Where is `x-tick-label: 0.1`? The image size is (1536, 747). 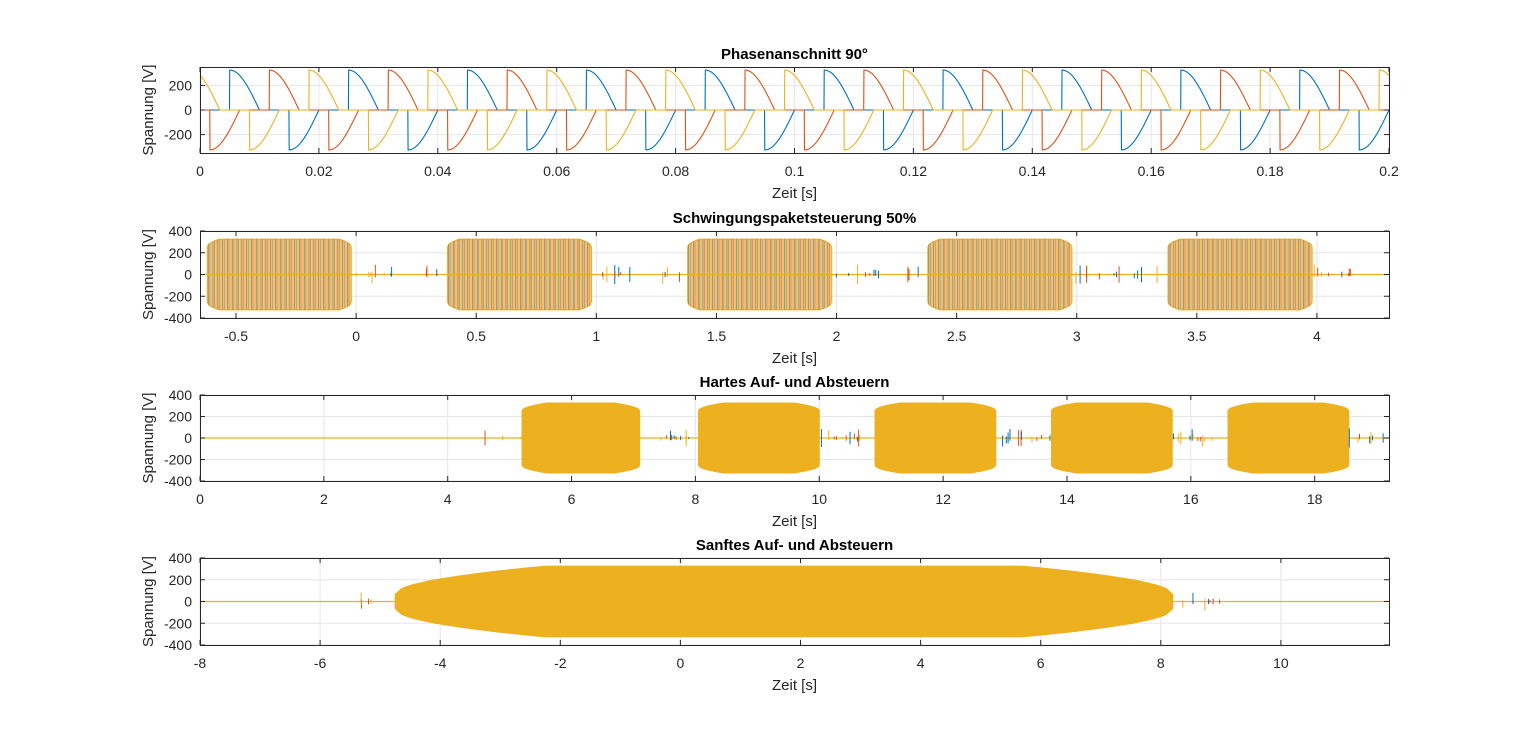 x-tick-label: 0.1 is located at coordinates (795, 171).